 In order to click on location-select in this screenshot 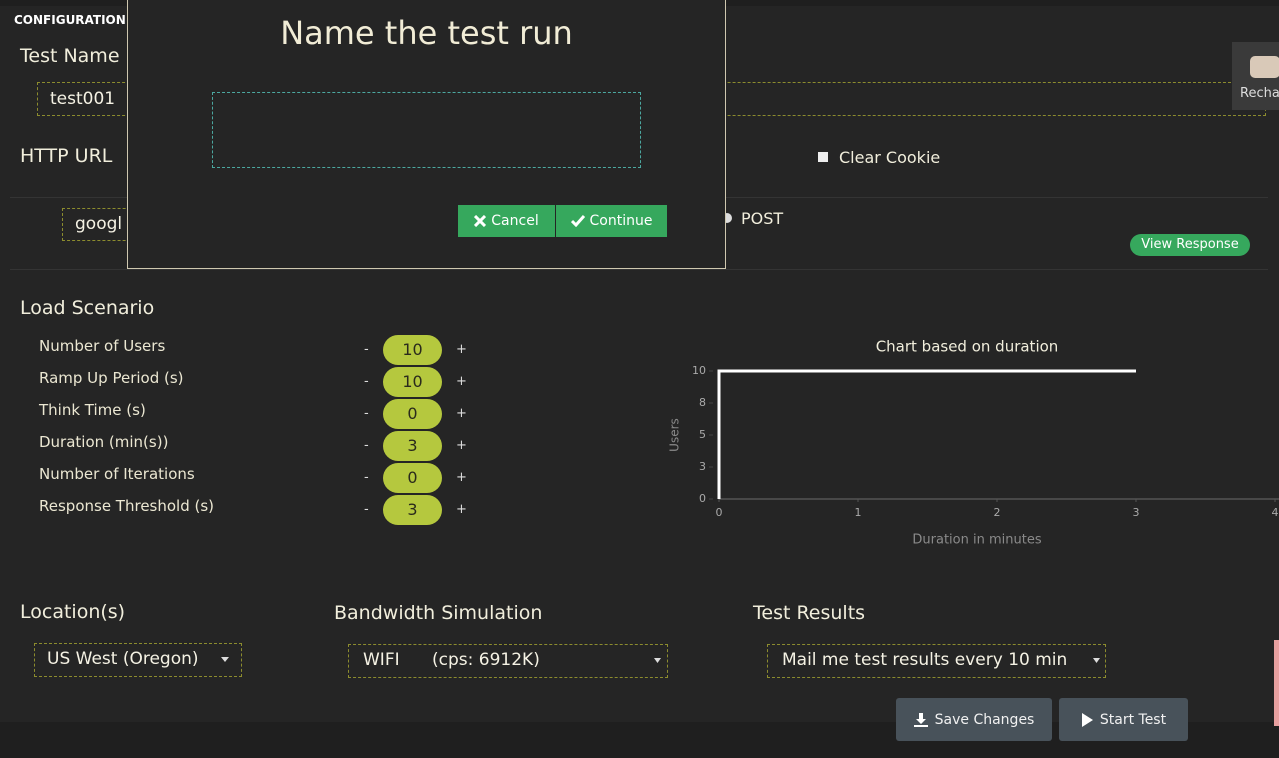, I will do `click(138, 660)`.